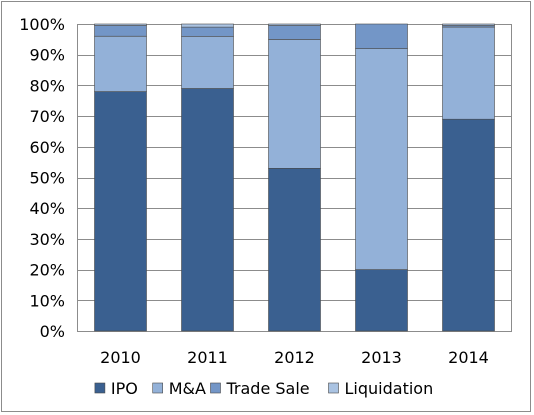 The image size is (534, 415). I want to click on bar-2013-m-a, so click(381, 159).